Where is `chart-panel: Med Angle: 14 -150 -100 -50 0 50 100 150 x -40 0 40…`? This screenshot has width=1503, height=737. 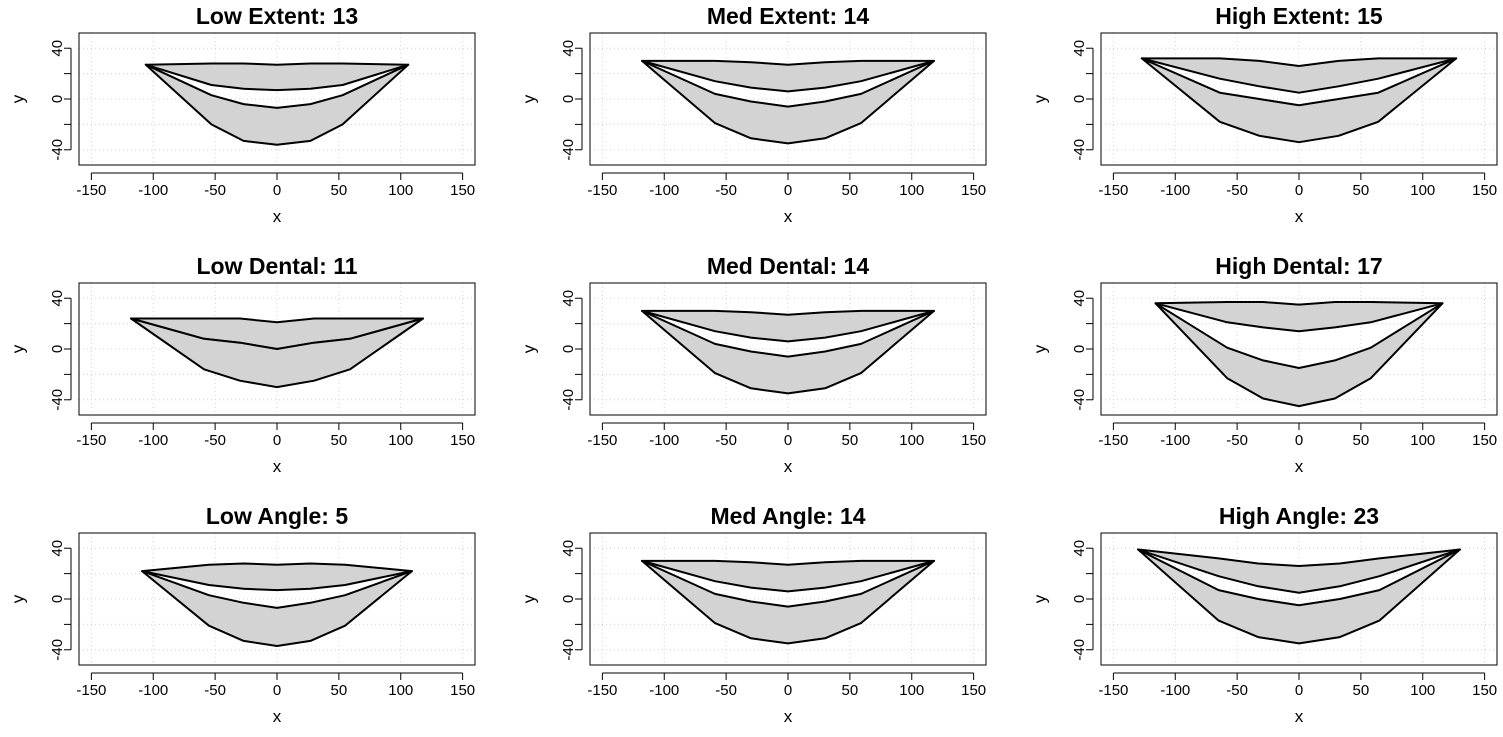
chart-panel: Med Angle: 14 -150 -100 -50 0 50 100 150 x -40 0 40… is located at coordinates (753, 614).